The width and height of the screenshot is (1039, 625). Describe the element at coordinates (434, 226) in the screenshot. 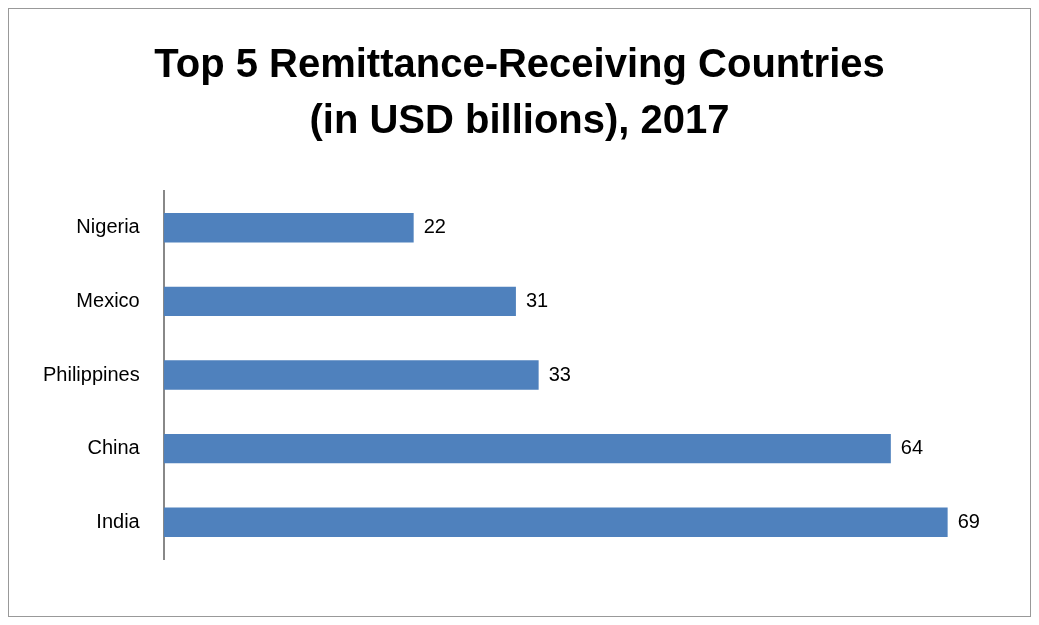

I see `data-label: 22` at that location.